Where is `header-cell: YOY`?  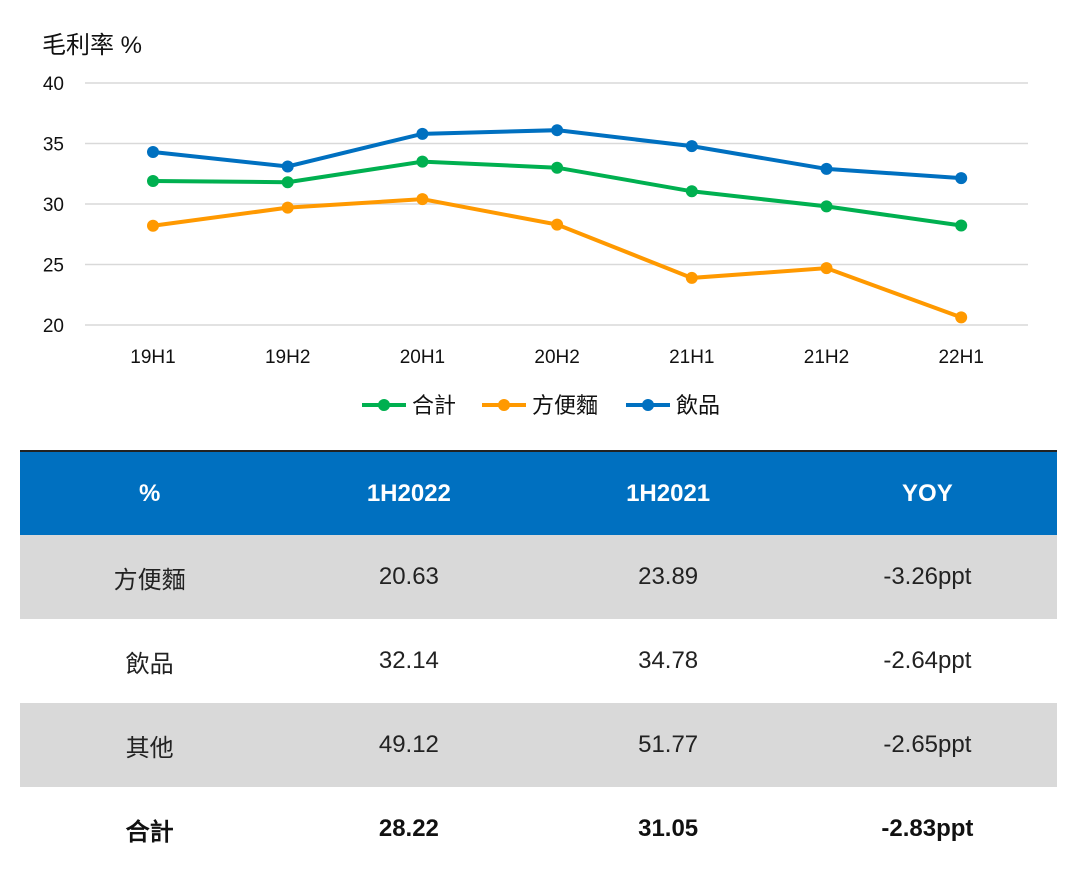 header-cell: YOY is located at coordinates (927, 493).